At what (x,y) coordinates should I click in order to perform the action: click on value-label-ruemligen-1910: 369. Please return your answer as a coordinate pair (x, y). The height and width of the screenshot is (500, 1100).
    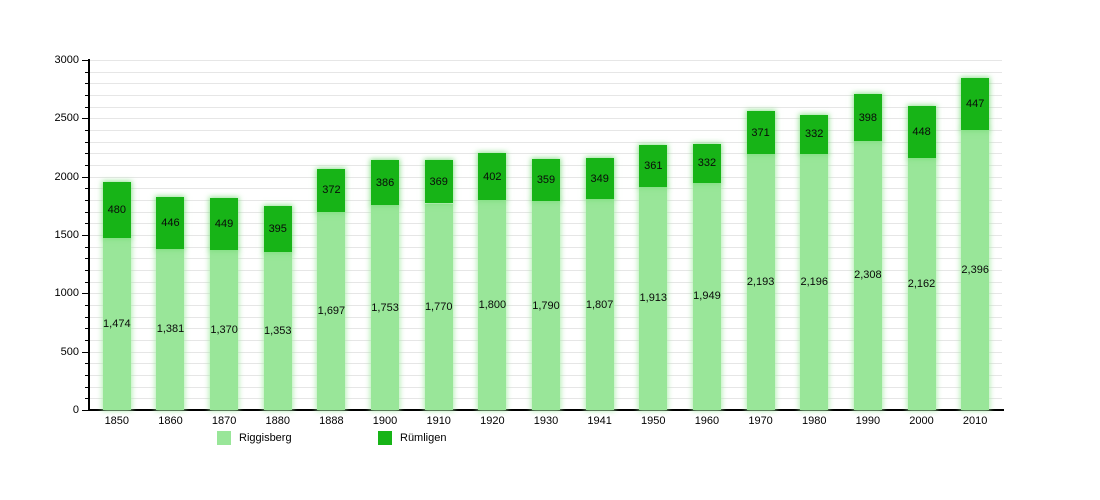
    Looking at the image, I should click on (438, 181).